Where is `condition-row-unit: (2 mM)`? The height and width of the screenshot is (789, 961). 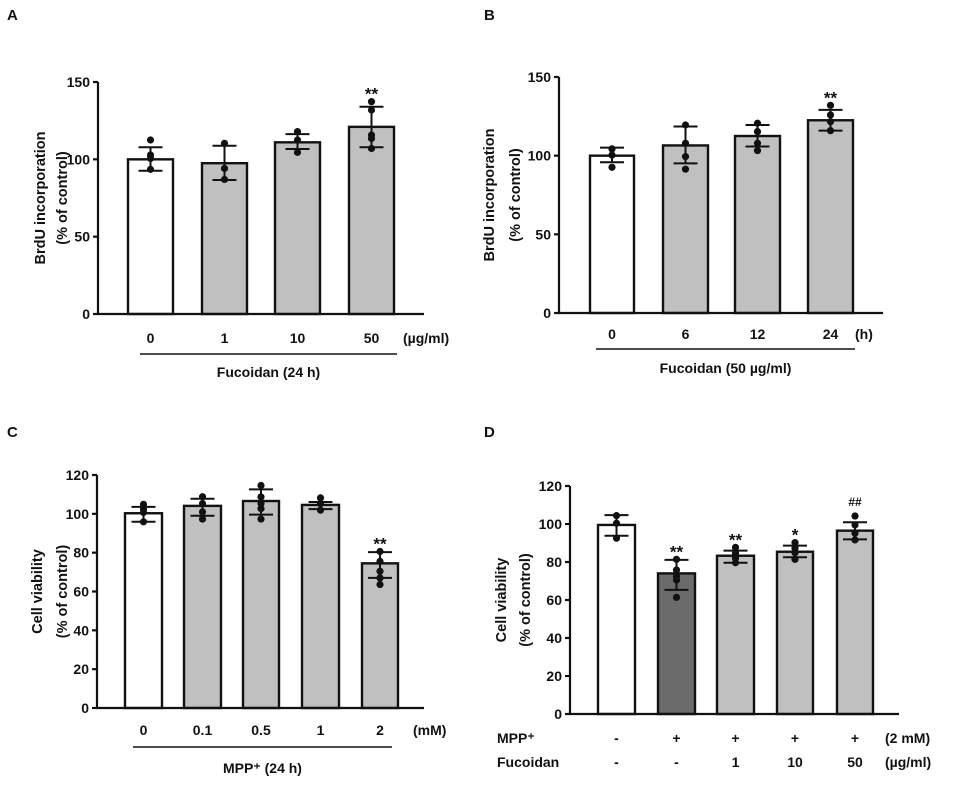 condition-row-unit: (2 mM) is located at coordinates (907, 738).